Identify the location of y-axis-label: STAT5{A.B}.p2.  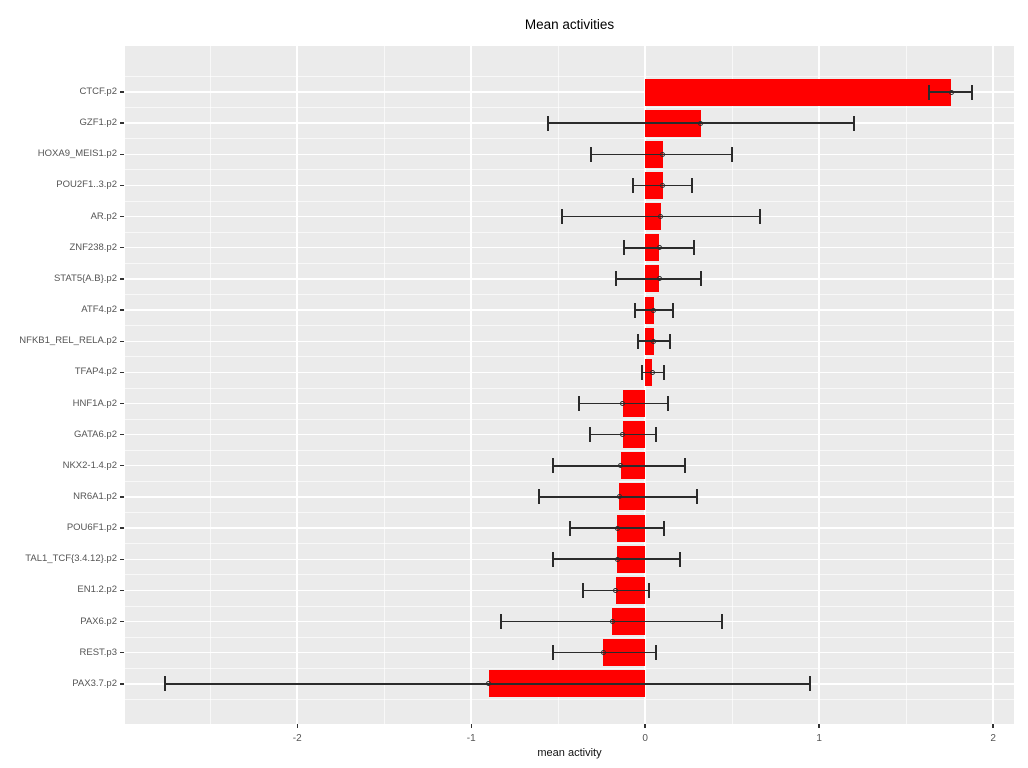
(85, 278).